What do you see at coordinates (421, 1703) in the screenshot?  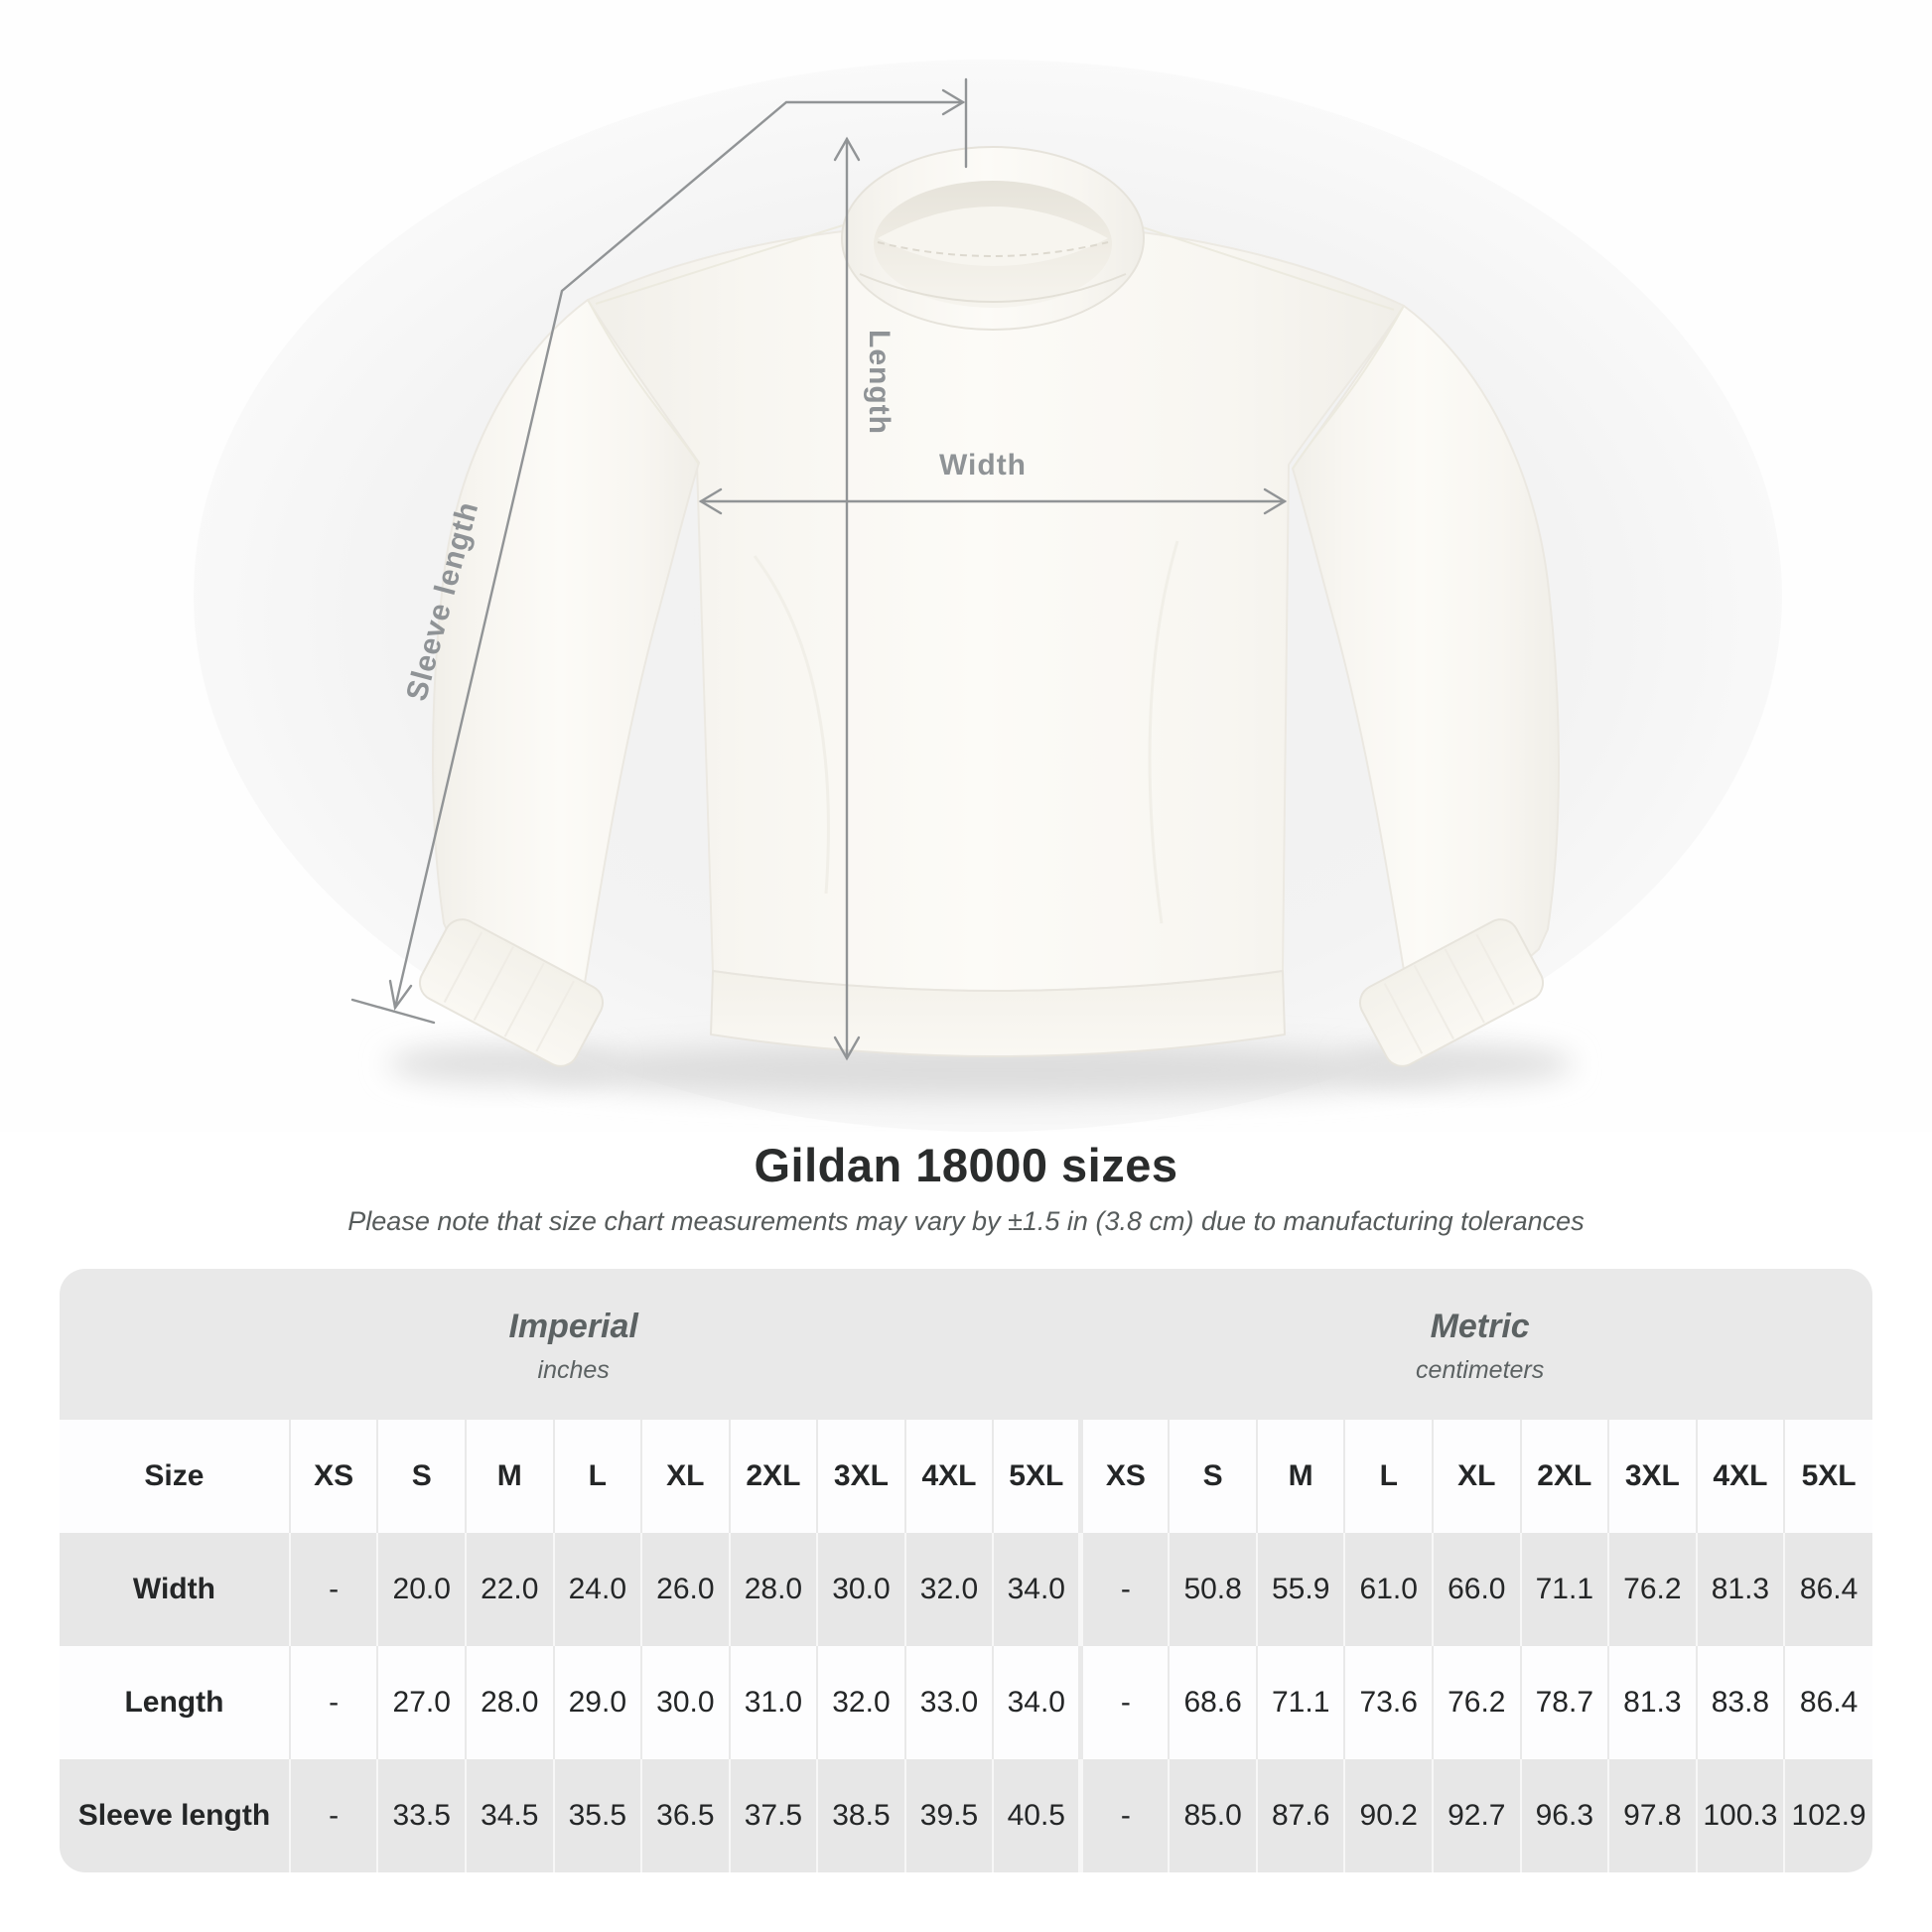 I see `table-cell: 27.0` at bounding box center [421, 1703].